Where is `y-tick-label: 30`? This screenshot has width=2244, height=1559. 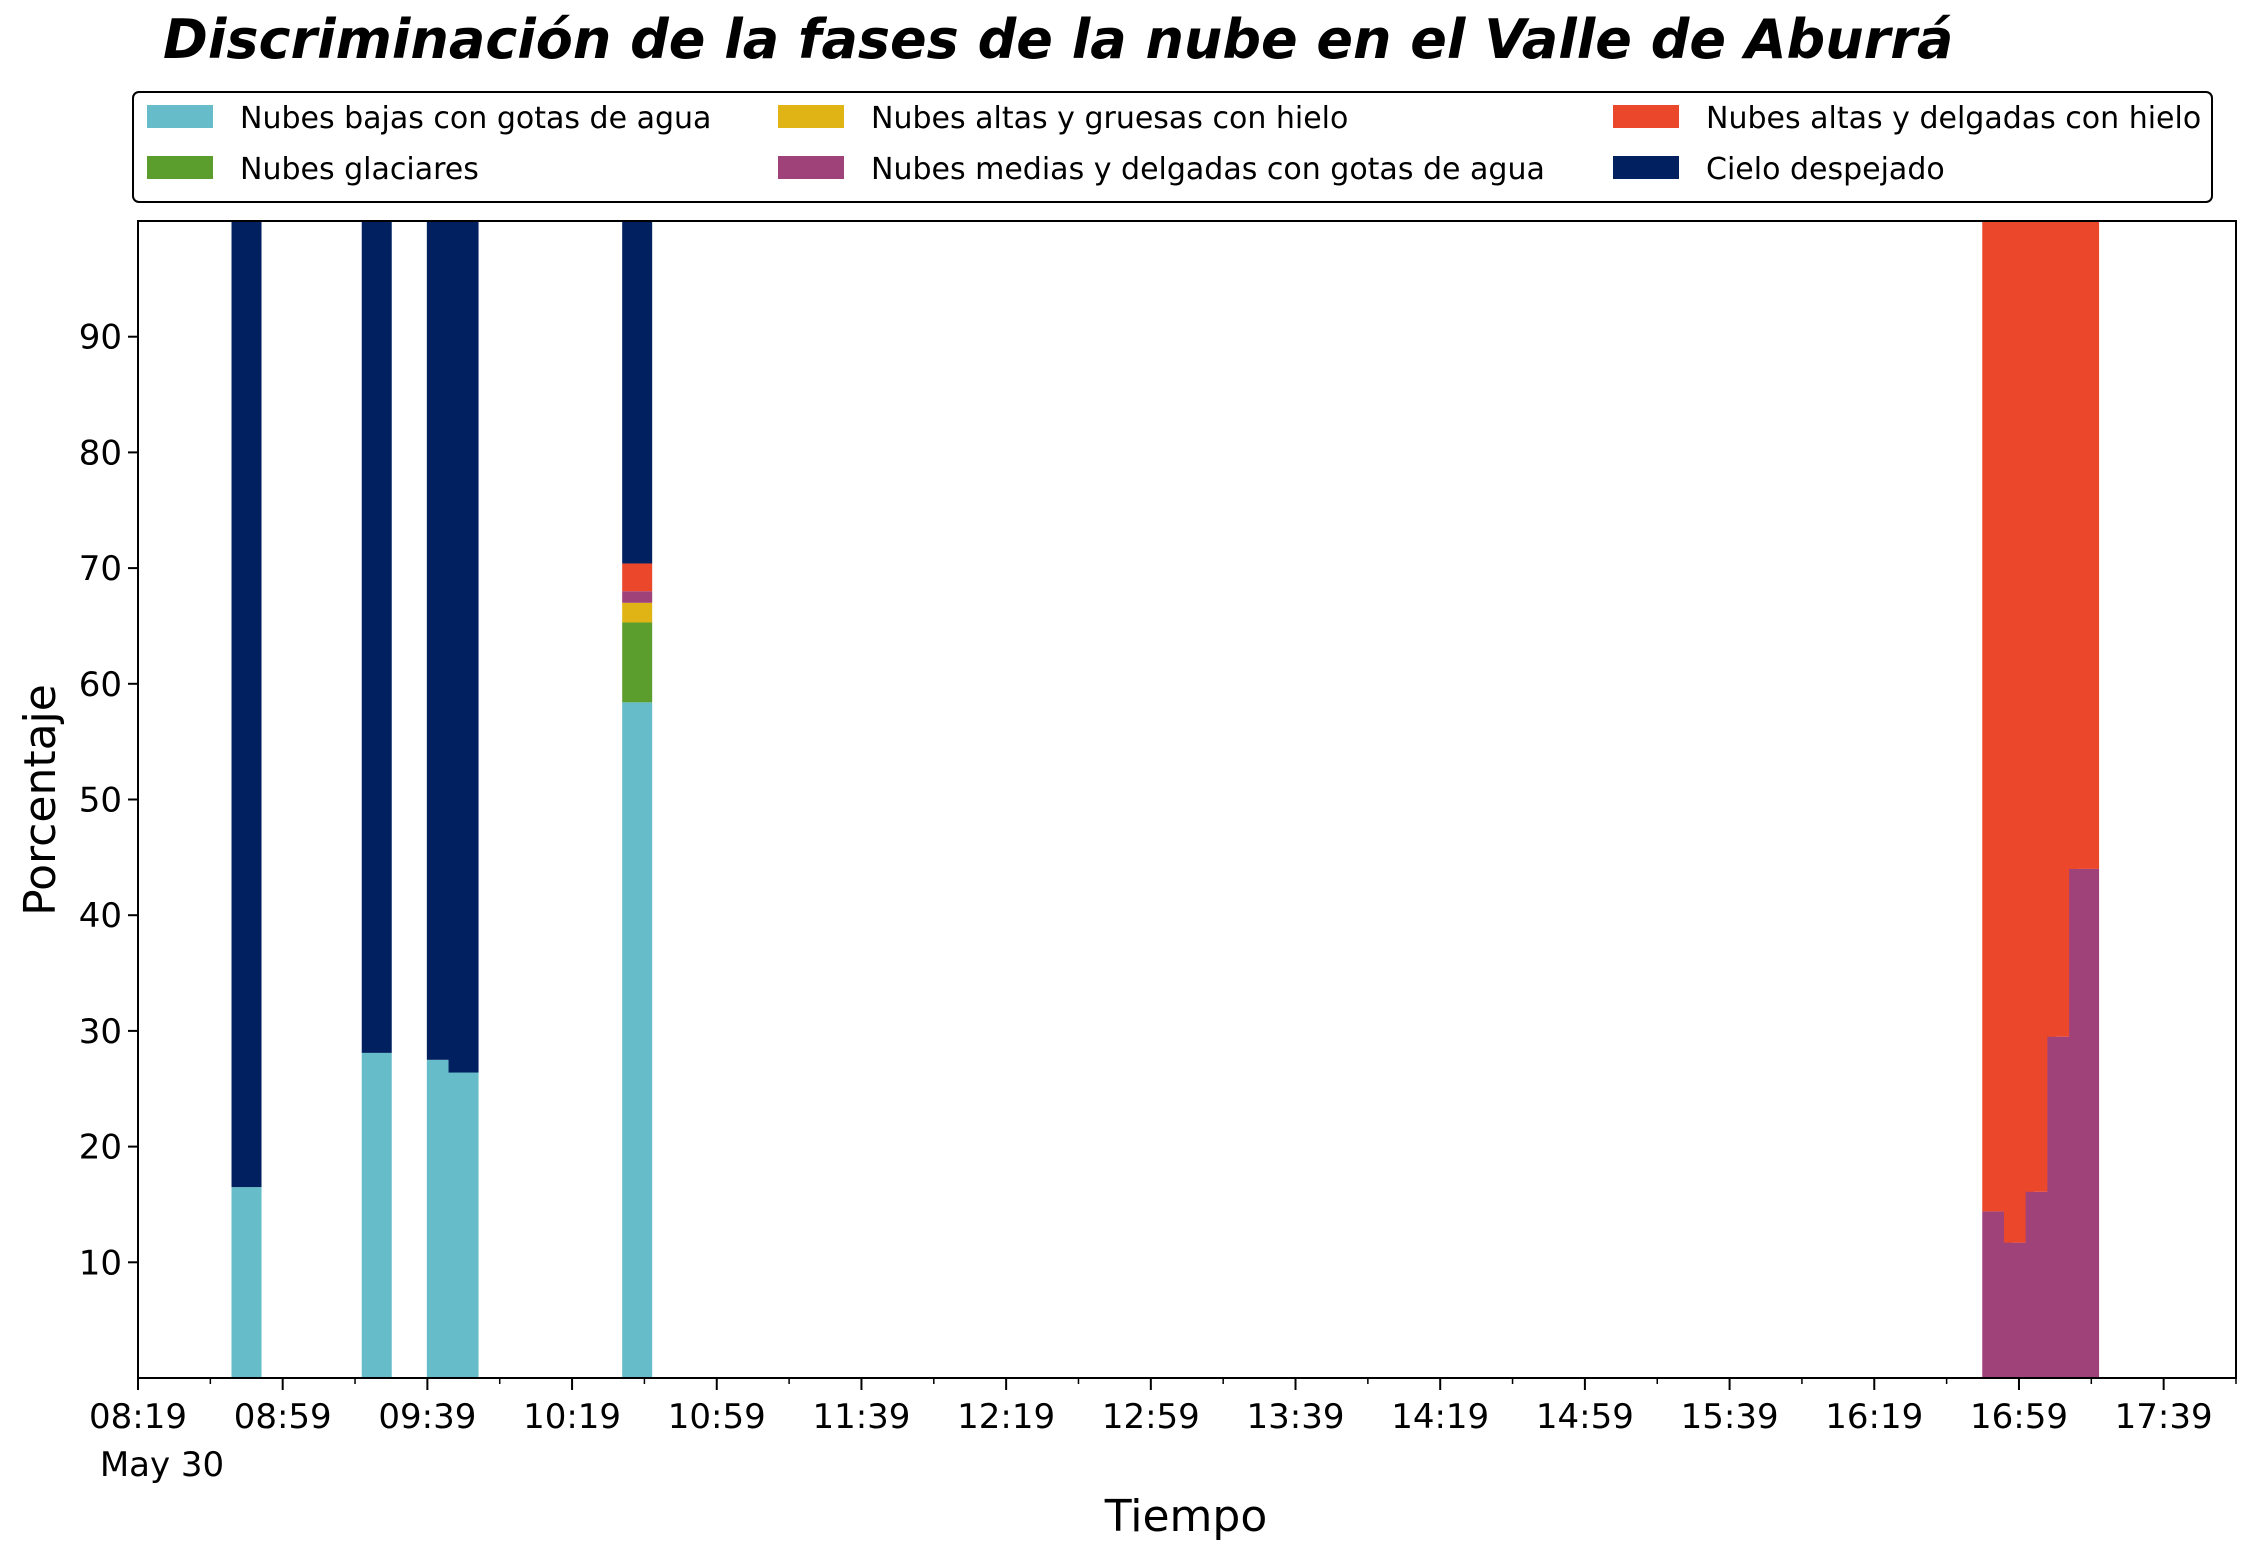
y-tick-label: 30 is located at coordinates (100, 1032).